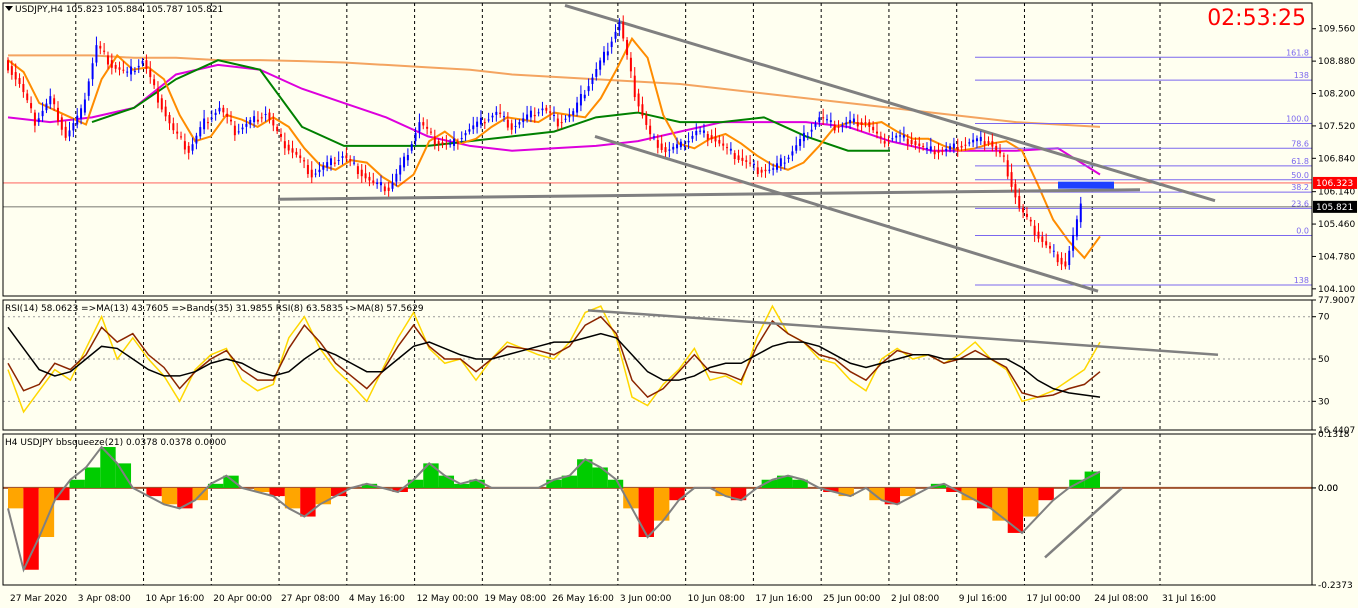  What do you see at coordinates (1256, 18) in the screenshot?
I see `server-clock: 02:53:25` at bounding box center [1256, 18].